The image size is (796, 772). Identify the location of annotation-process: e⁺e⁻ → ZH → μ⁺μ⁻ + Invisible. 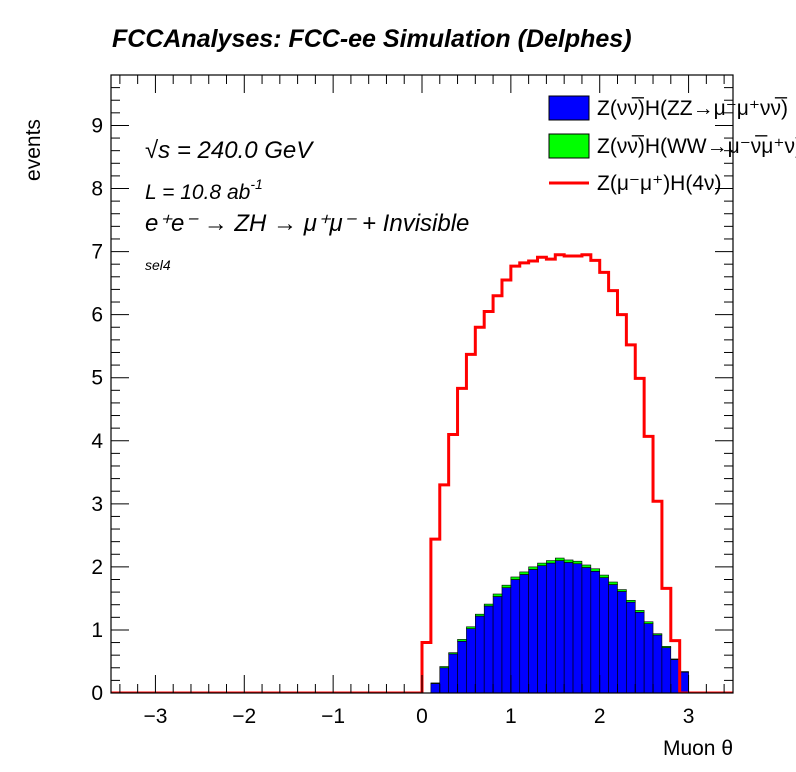
(307, 223).